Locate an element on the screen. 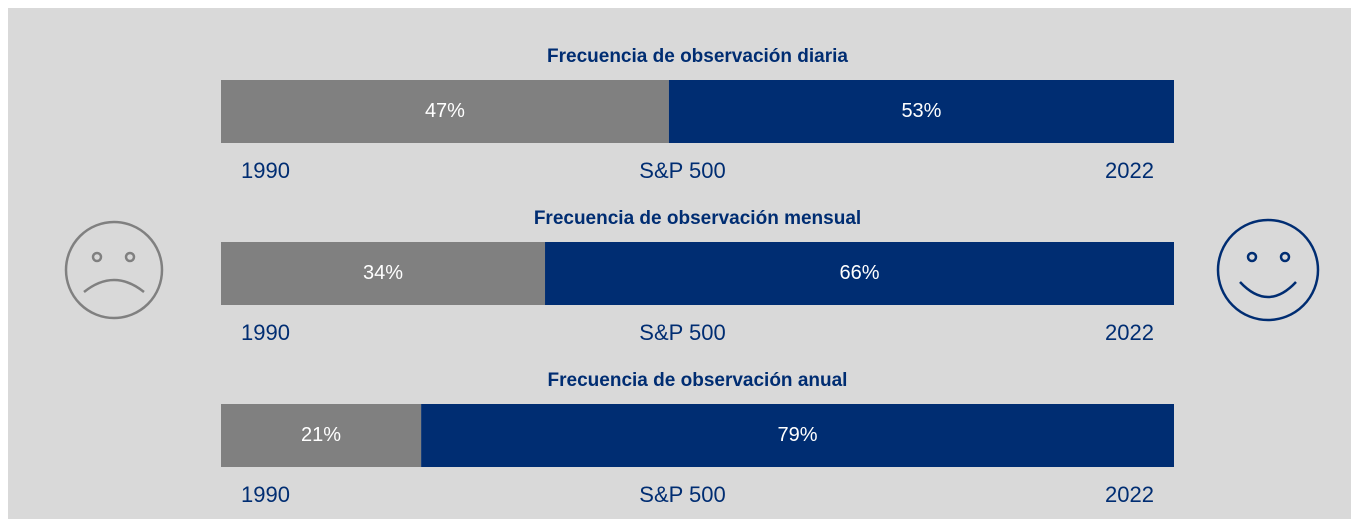 Image resolution: width=1359 pixels, height=519 pixels. data-label: 34% is located at coordinates (383, 273).